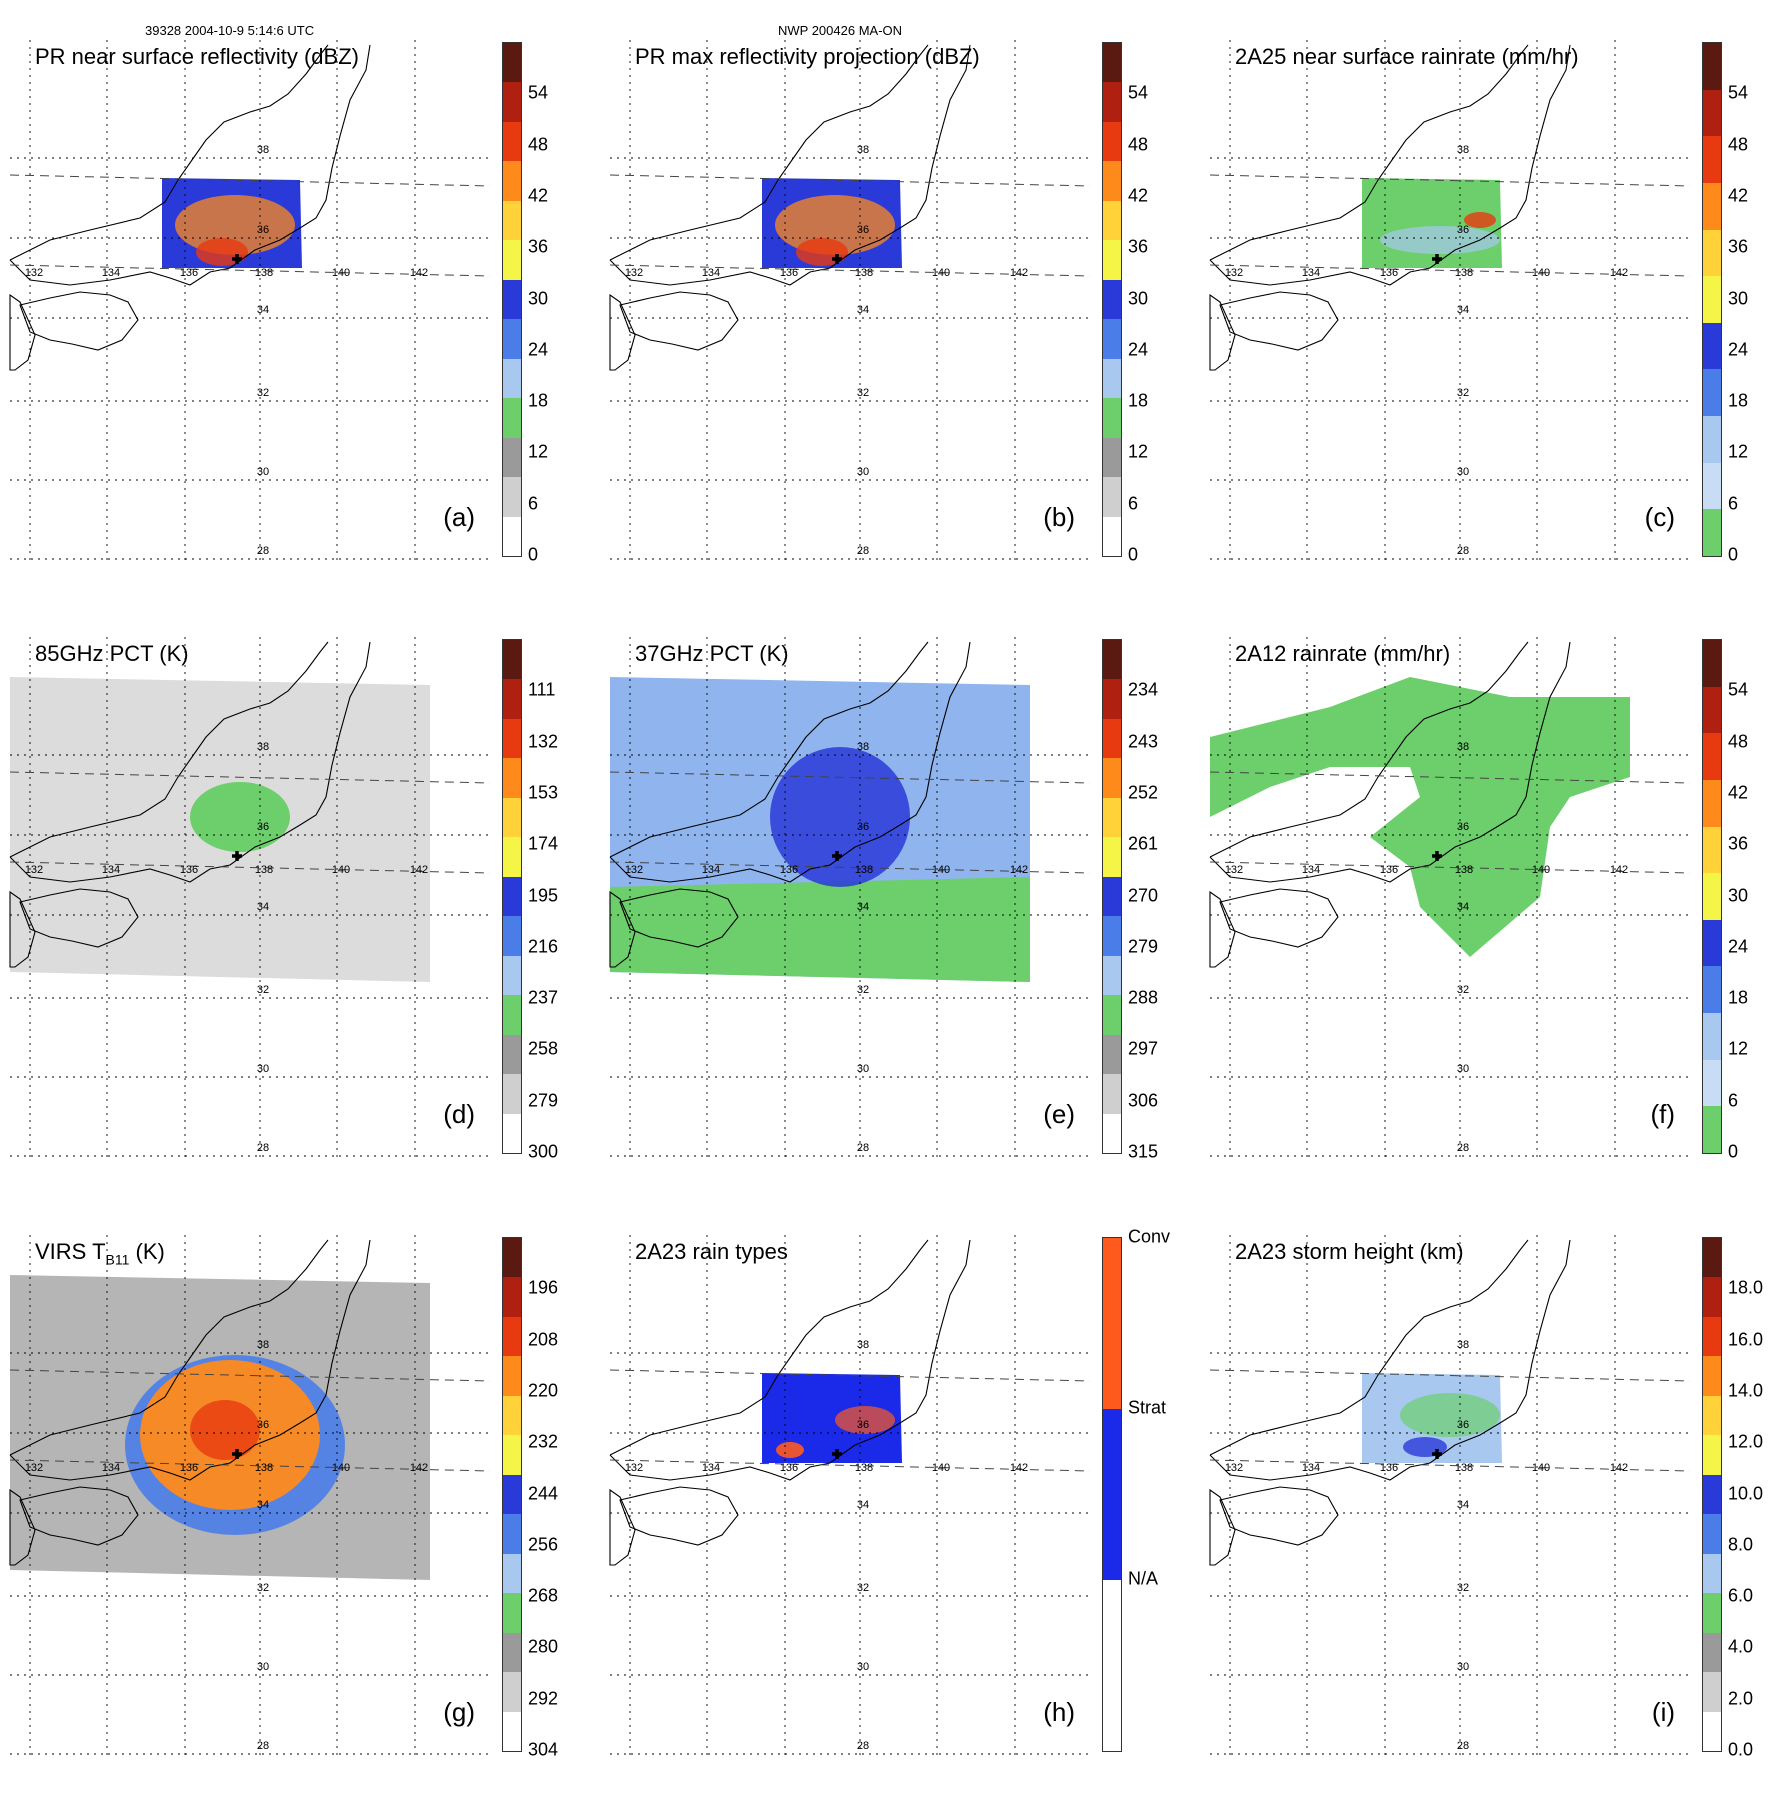  Describe the element at coordinates (1059, 1114) in the screenshot. I see `panel-letter: (e)` at that location.